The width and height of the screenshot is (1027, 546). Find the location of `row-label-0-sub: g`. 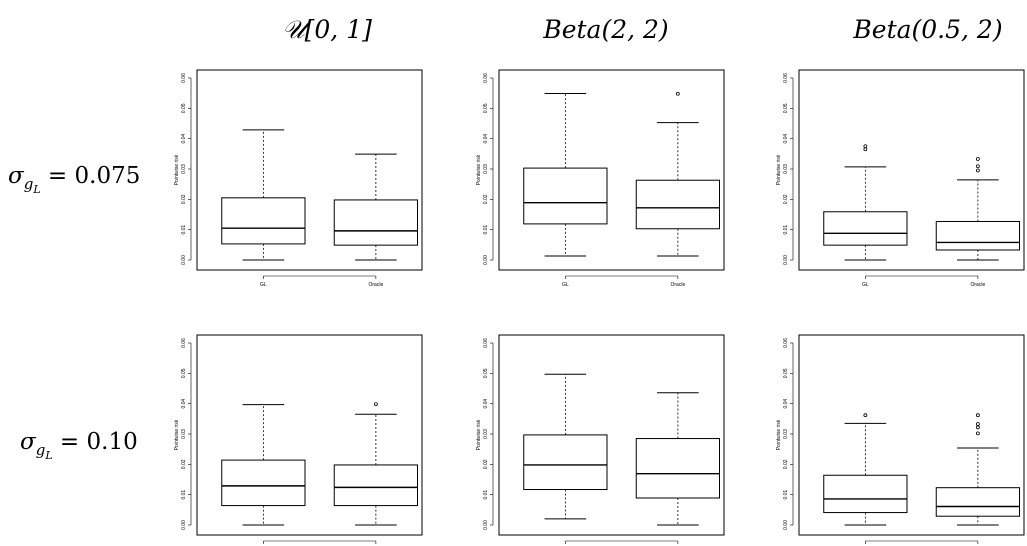

row-label-0-sub: g is located at coordinates (29, 184).